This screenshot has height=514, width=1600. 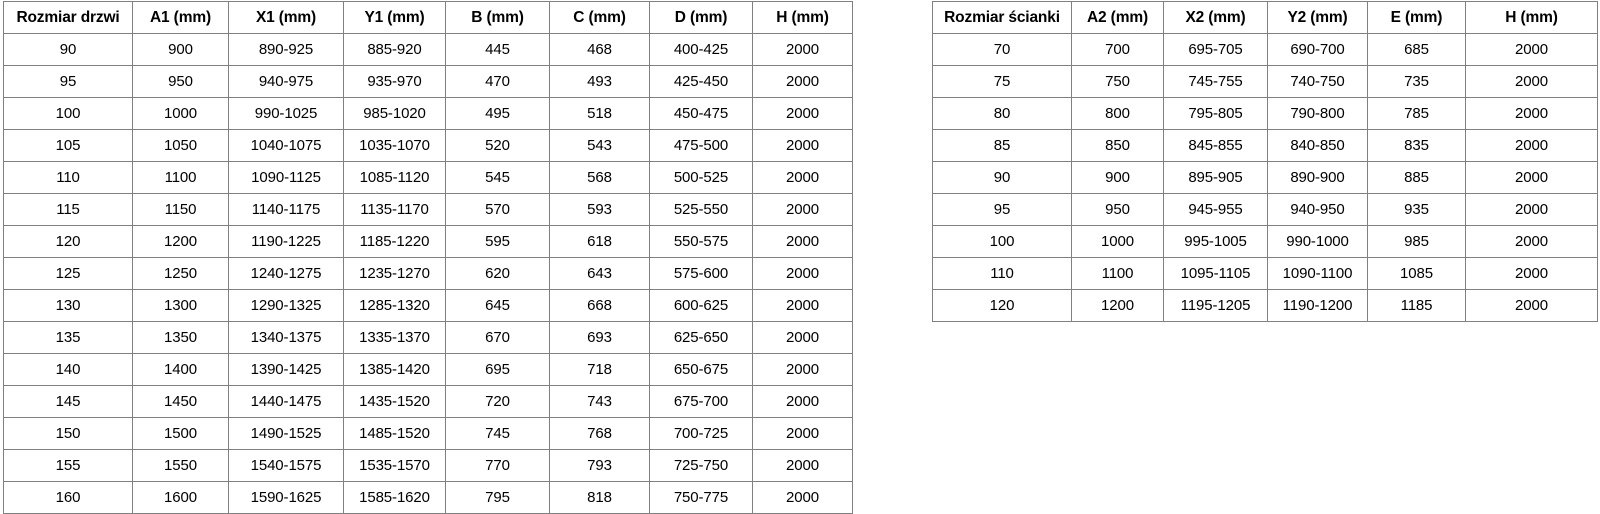 I want to click on table-cell: 675-700, so click(x=701, y=401).